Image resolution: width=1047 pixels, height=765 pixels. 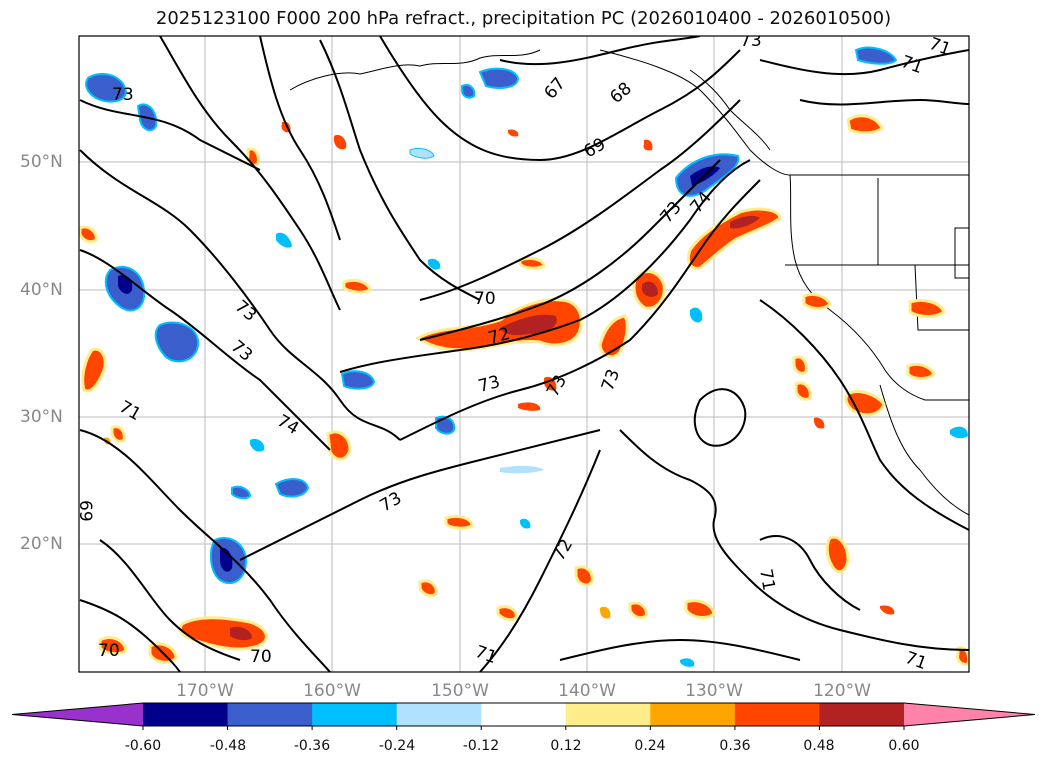 I want to click on colorbar-tick-label: -0.60, so click(x=143, y=746).